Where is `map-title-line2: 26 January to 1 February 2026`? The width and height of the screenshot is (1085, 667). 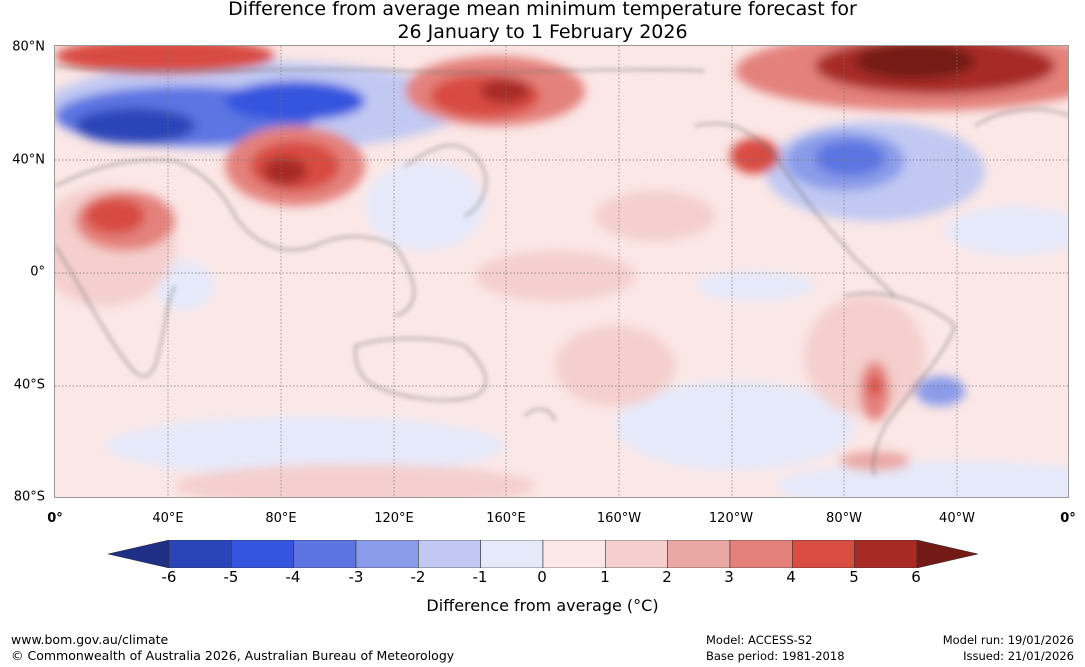
map-title-line2: 26 January to 1 February 2026 is located at coordinates (542, 32).